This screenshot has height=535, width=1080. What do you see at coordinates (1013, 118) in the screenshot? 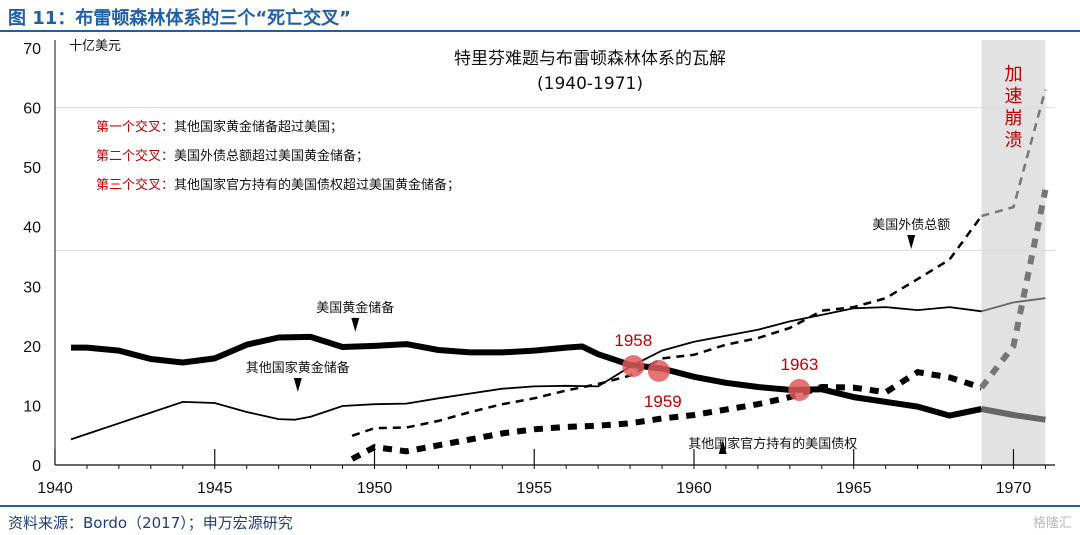
I see `shaded-region-label-char: 崩` at bounding box center [1013, 118].